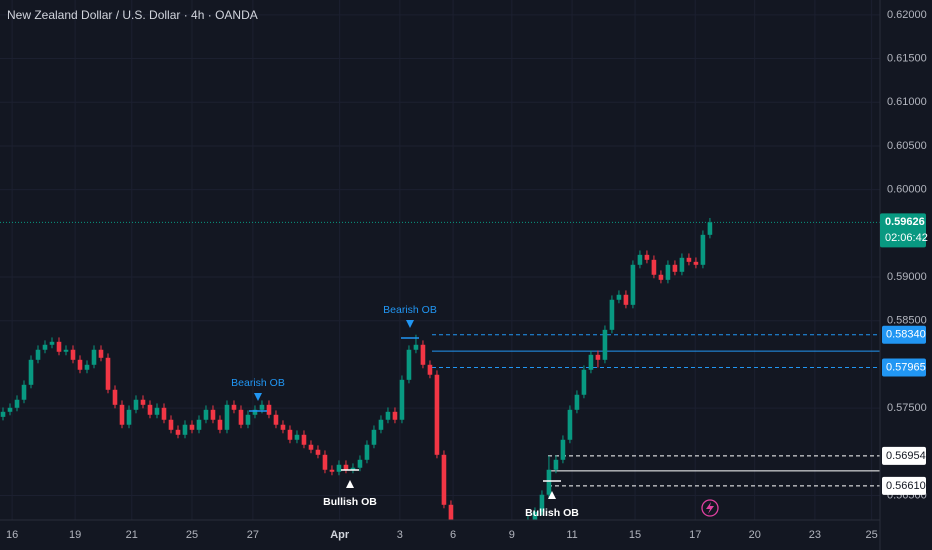 The width and height of the screenshot is (932, 550). I want to click on y-tick-label: 0.59000, so click(907, 277).